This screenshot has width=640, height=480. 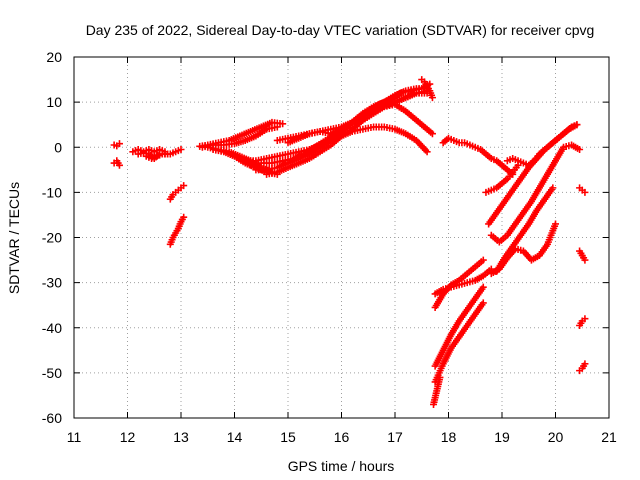 I want to click on y-tick-label: -30, so click(x=52, y=283).